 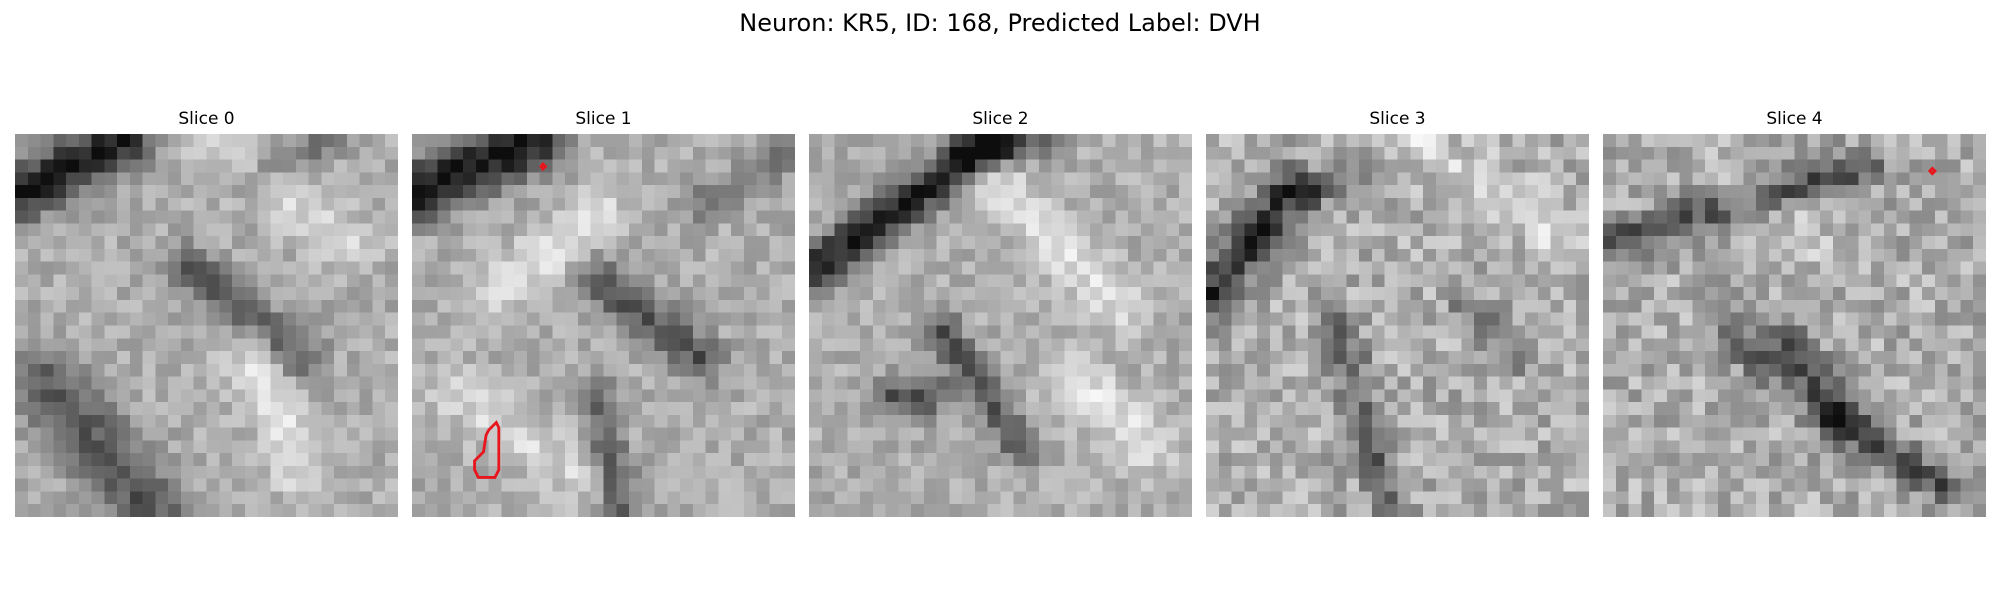 I want to click on slice-title-3: Slice 3, so click(x=1397, y=119).